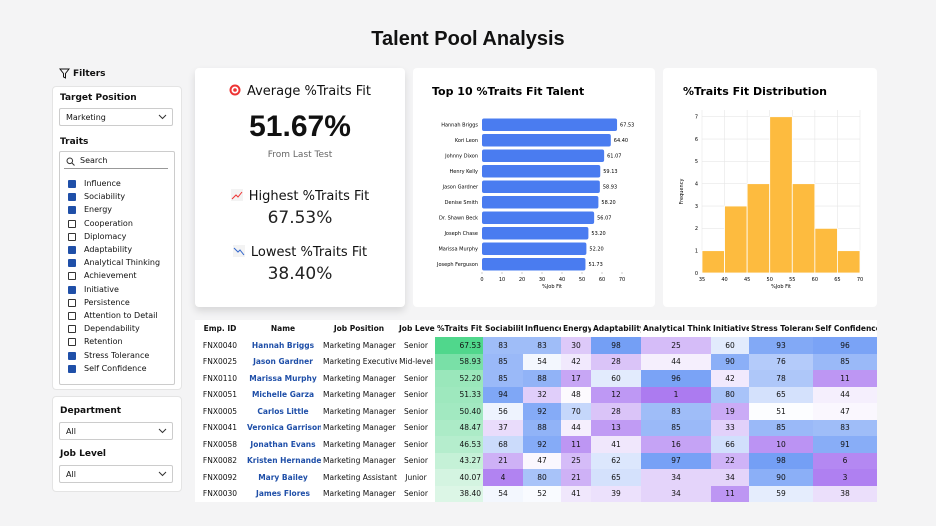  I want to click on chevron, so click(162, 117).